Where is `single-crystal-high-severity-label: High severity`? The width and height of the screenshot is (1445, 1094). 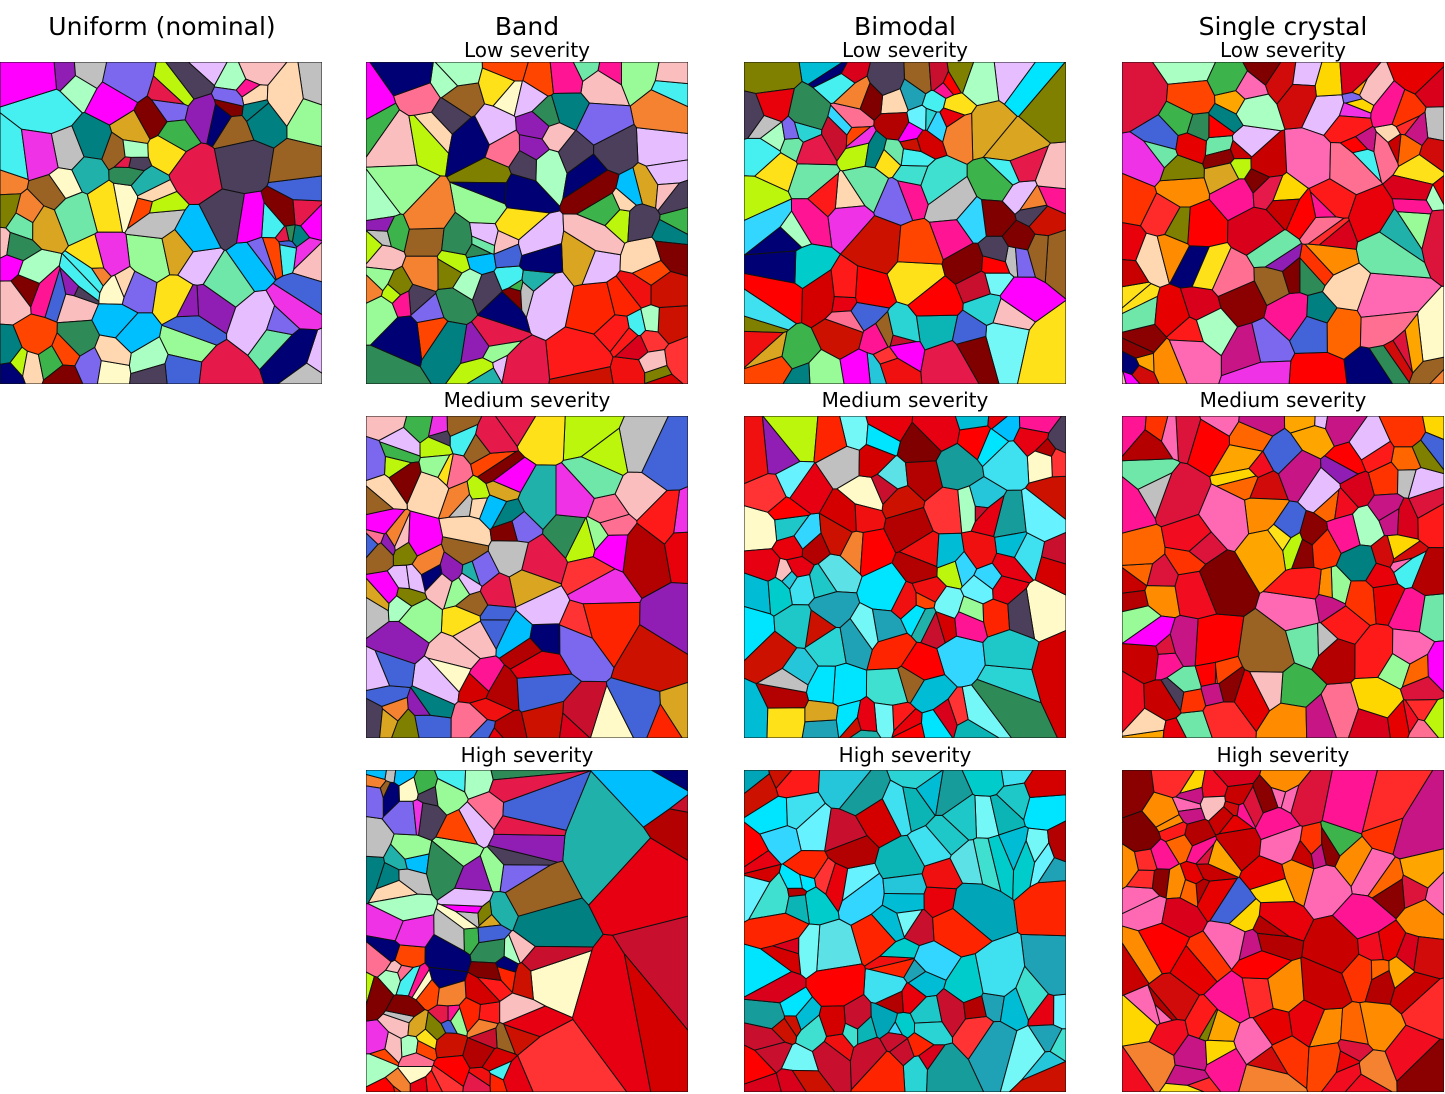
single-crystal-high-severity-label: High severity is located at coordinates (1283, 755).